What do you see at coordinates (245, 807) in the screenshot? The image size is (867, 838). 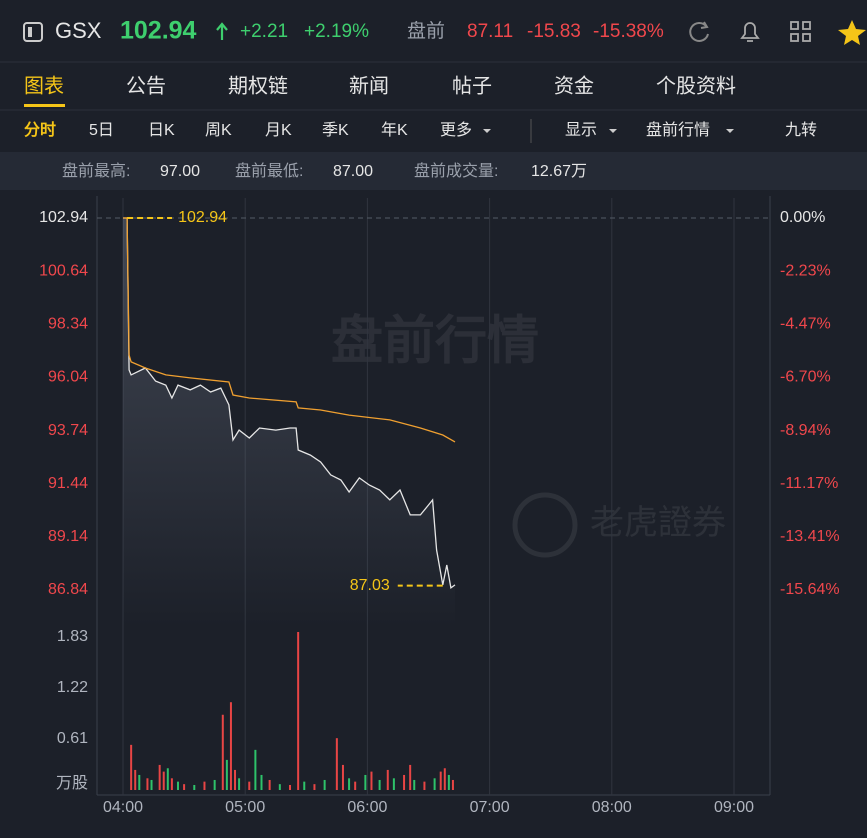 I see `x-tick-label: 05:00` at bounding box center [245, 807].